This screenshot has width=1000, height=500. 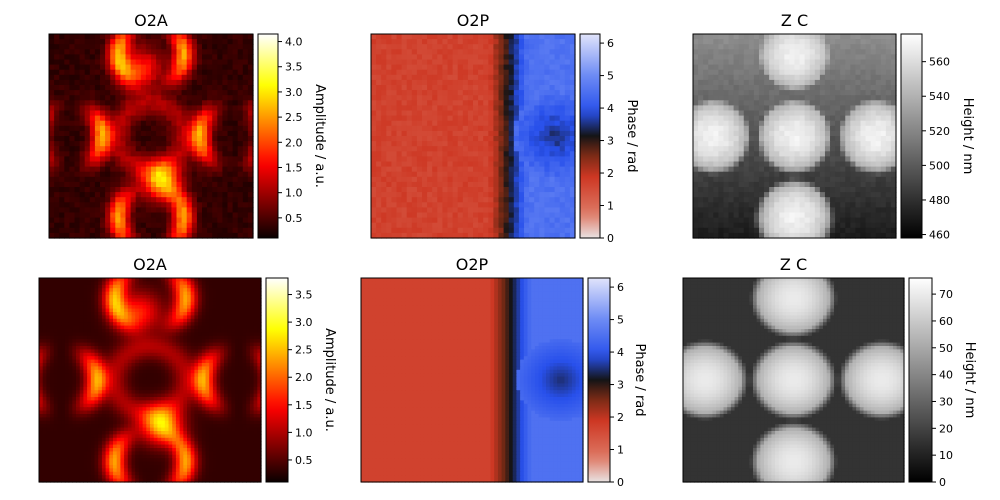 I want to click on panel-3: Z C 460 480 500 520 540 560 Height / nm, so click(x=833, y=126).